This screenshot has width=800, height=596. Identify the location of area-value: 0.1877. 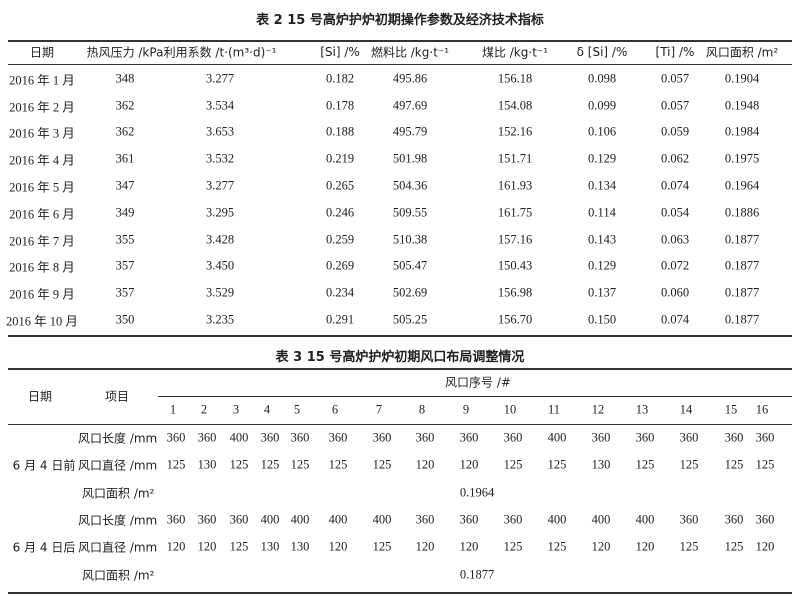
(477, 574).